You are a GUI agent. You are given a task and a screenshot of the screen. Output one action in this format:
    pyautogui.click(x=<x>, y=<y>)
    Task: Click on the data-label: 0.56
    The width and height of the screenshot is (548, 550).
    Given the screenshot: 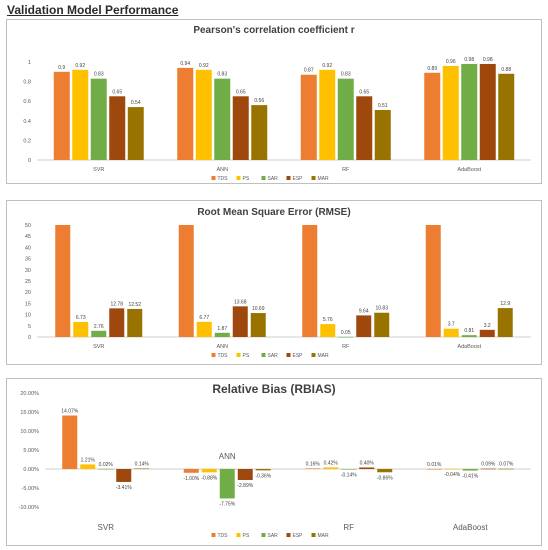 What is the action you would take?
    pyautogui.click(x=259, y=101)
    